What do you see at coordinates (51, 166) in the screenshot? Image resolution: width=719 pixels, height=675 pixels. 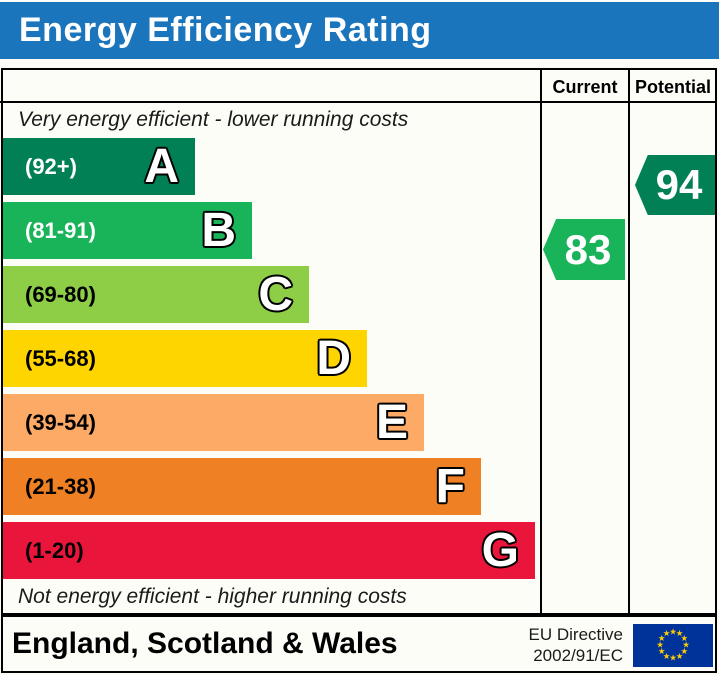 I see `band-a-range: (92+)` at bounding box center [51, 166].